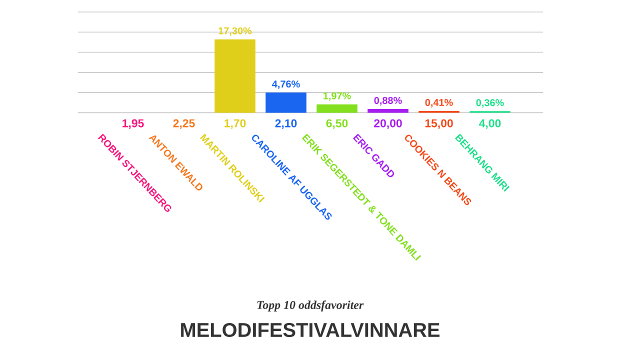 The height and width of the screenshot is (348, 620). Describe the element at coordinates (133, 124) in the screenshot. I see `text: 1,95` at that location.